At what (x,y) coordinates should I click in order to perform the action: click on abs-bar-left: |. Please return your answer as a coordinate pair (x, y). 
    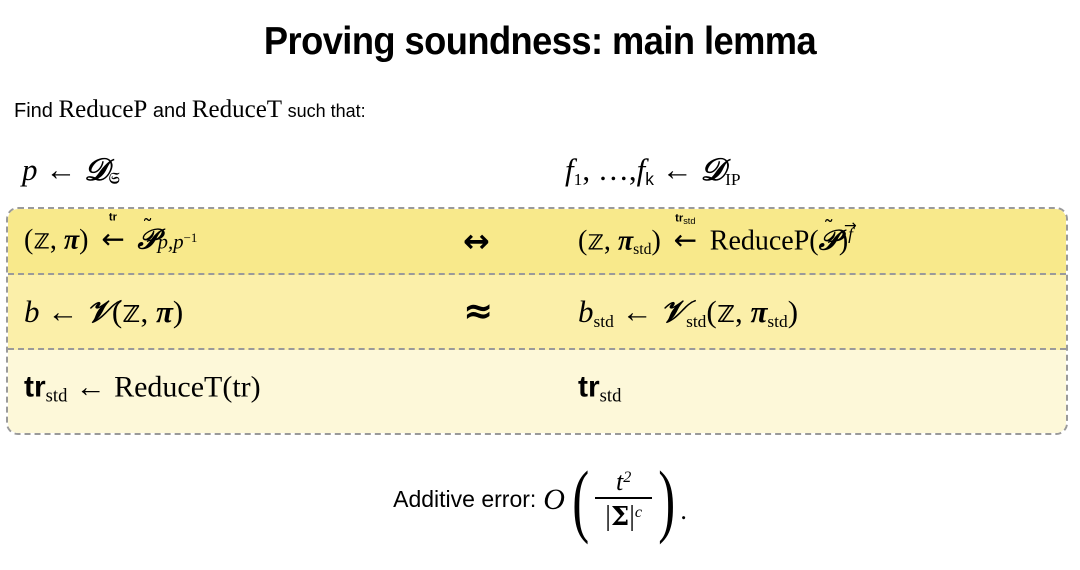
    Looking at the image, I should click on (608, 517).